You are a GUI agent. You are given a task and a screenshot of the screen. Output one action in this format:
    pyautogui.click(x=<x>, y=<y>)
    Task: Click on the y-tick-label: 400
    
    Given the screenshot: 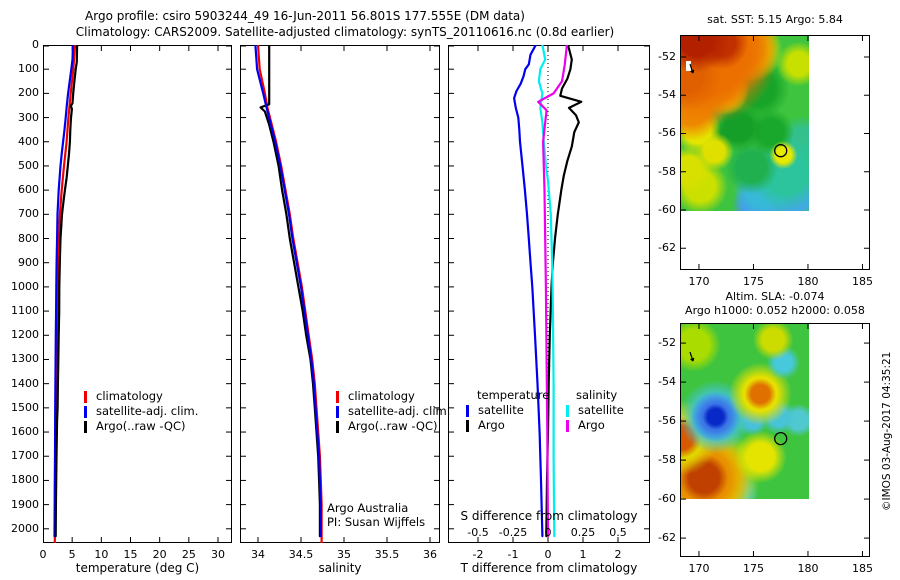 What is the action you would take?
    pyautogui.click(x=28, y=141)
    